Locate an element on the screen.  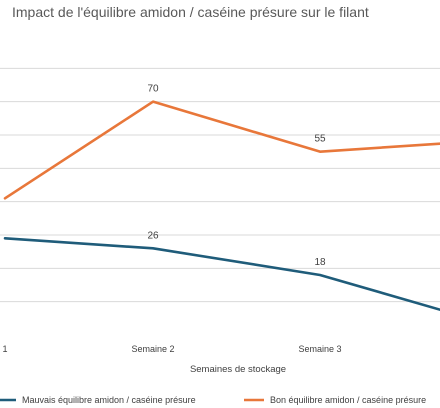
data-label: 26 is located at coordinates (153, 235).